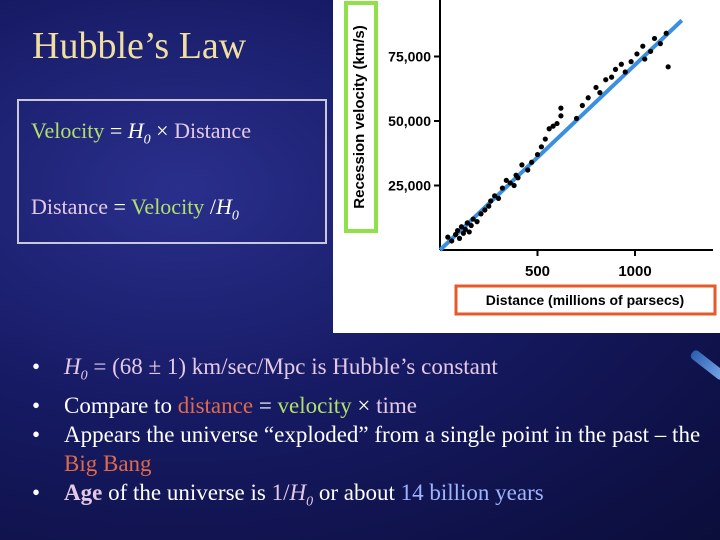 This screenshot has height=540, width=720. I want to click on b4-one-over: 1/, so click(280, 492).